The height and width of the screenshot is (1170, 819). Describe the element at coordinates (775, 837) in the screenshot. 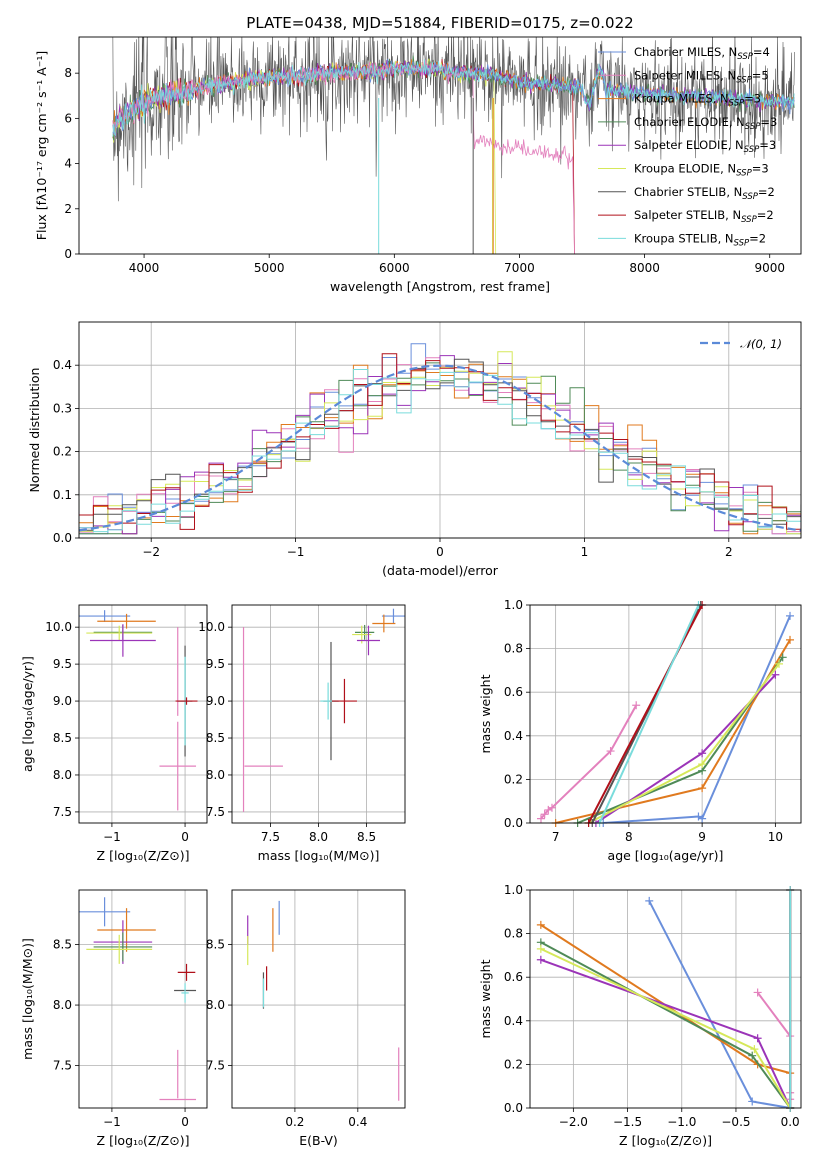

I see `x-tick-label: 10` at that location.